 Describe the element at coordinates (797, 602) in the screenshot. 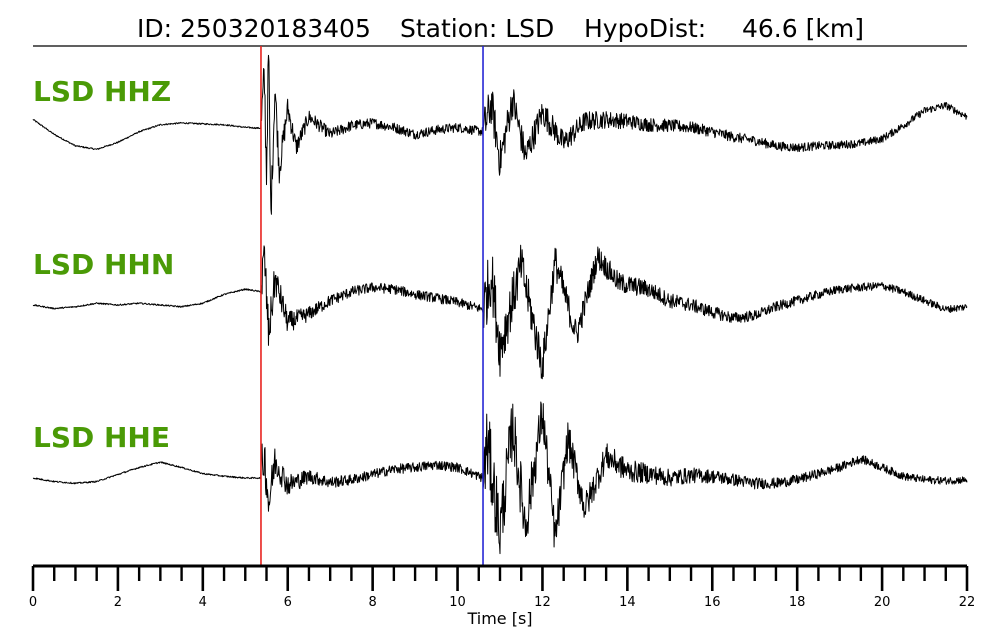

I see `x-tick-label: 18` at that location.